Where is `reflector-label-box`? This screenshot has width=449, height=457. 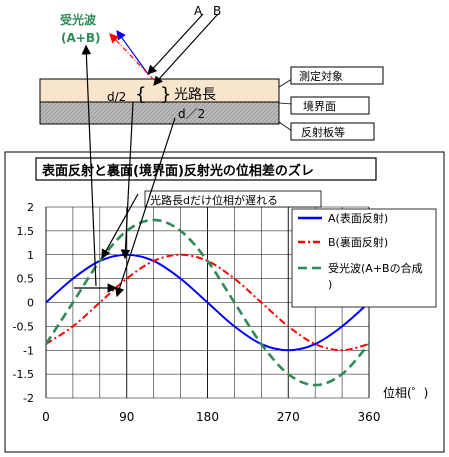
reflector-label-box is located at coordinates (332, 131).